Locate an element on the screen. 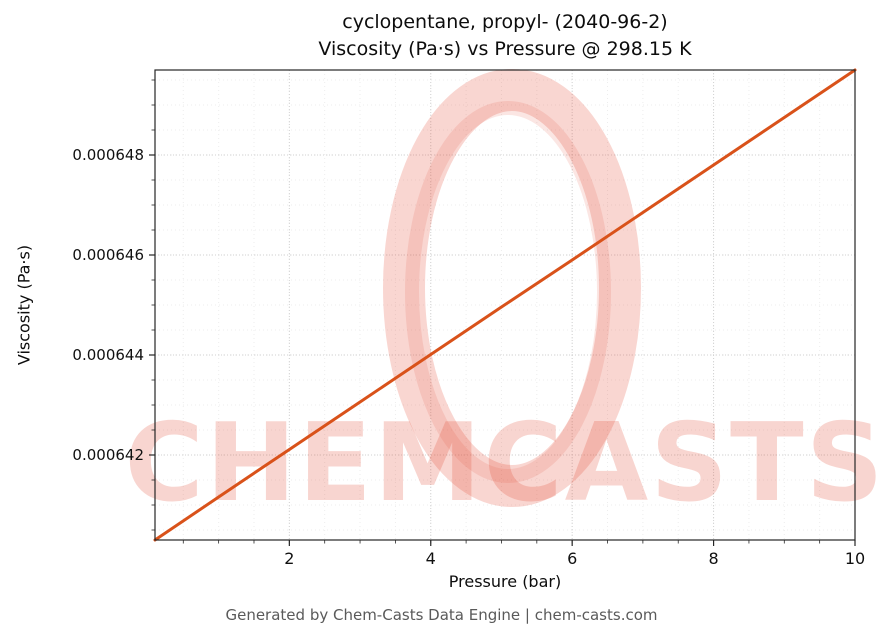 This screenshot has height=644, width=883. chart-title-line1: cyclopentane, propyl- (2040-96-2) is located at coordinates (505, 22).